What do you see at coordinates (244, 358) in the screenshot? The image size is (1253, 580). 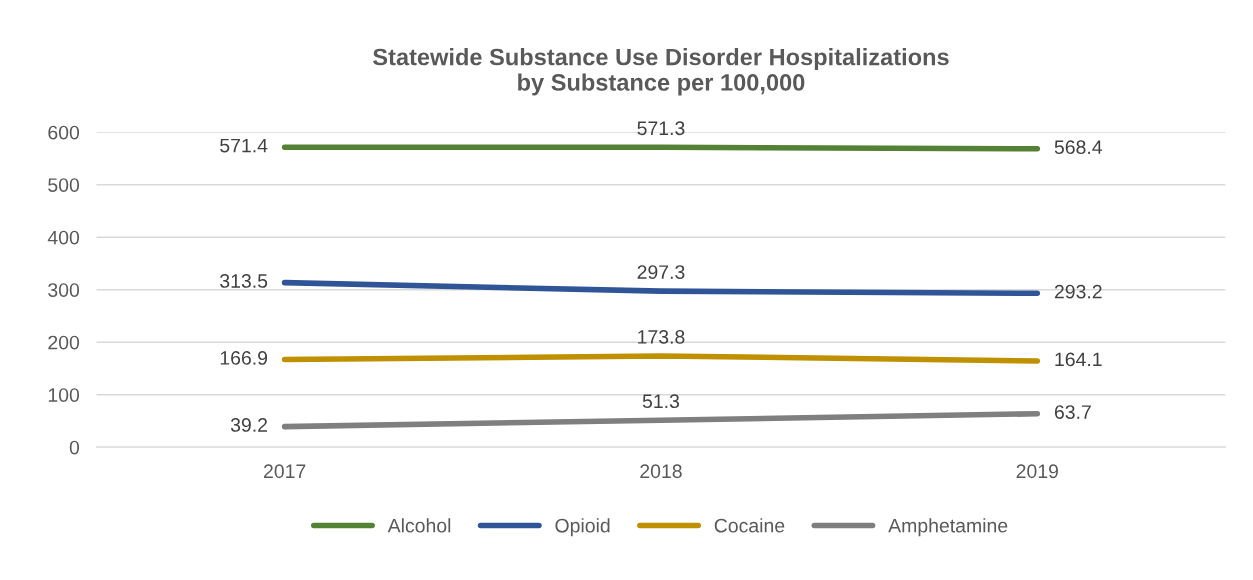 I see `data-label: 166.9` at bounding box center [244, 358].